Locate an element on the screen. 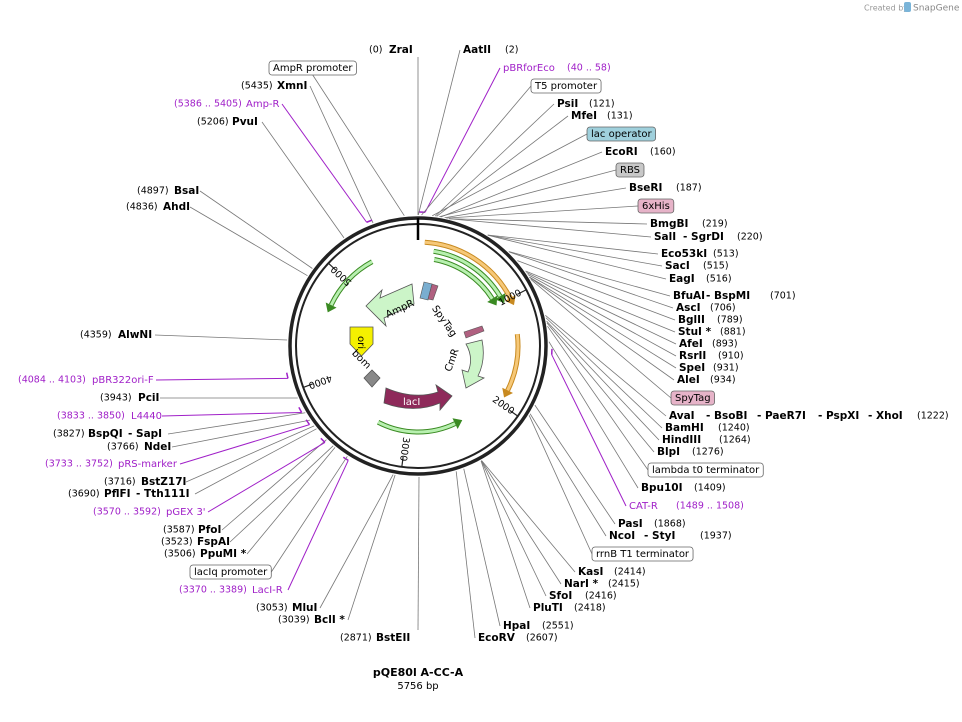  site-name: HpaI is located at coordinates (516, 626).